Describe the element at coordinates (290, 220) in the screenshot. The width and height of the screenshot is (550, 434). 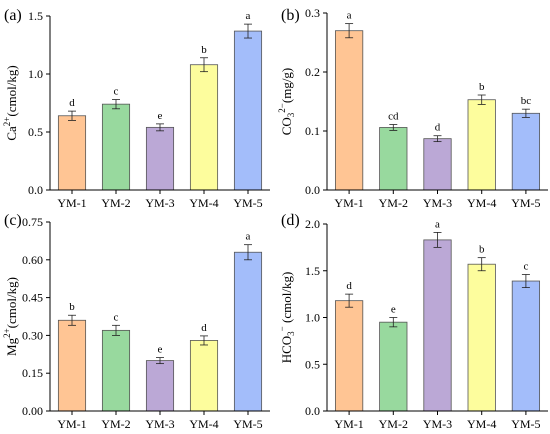
I see `panel-label: (d)` at that location.